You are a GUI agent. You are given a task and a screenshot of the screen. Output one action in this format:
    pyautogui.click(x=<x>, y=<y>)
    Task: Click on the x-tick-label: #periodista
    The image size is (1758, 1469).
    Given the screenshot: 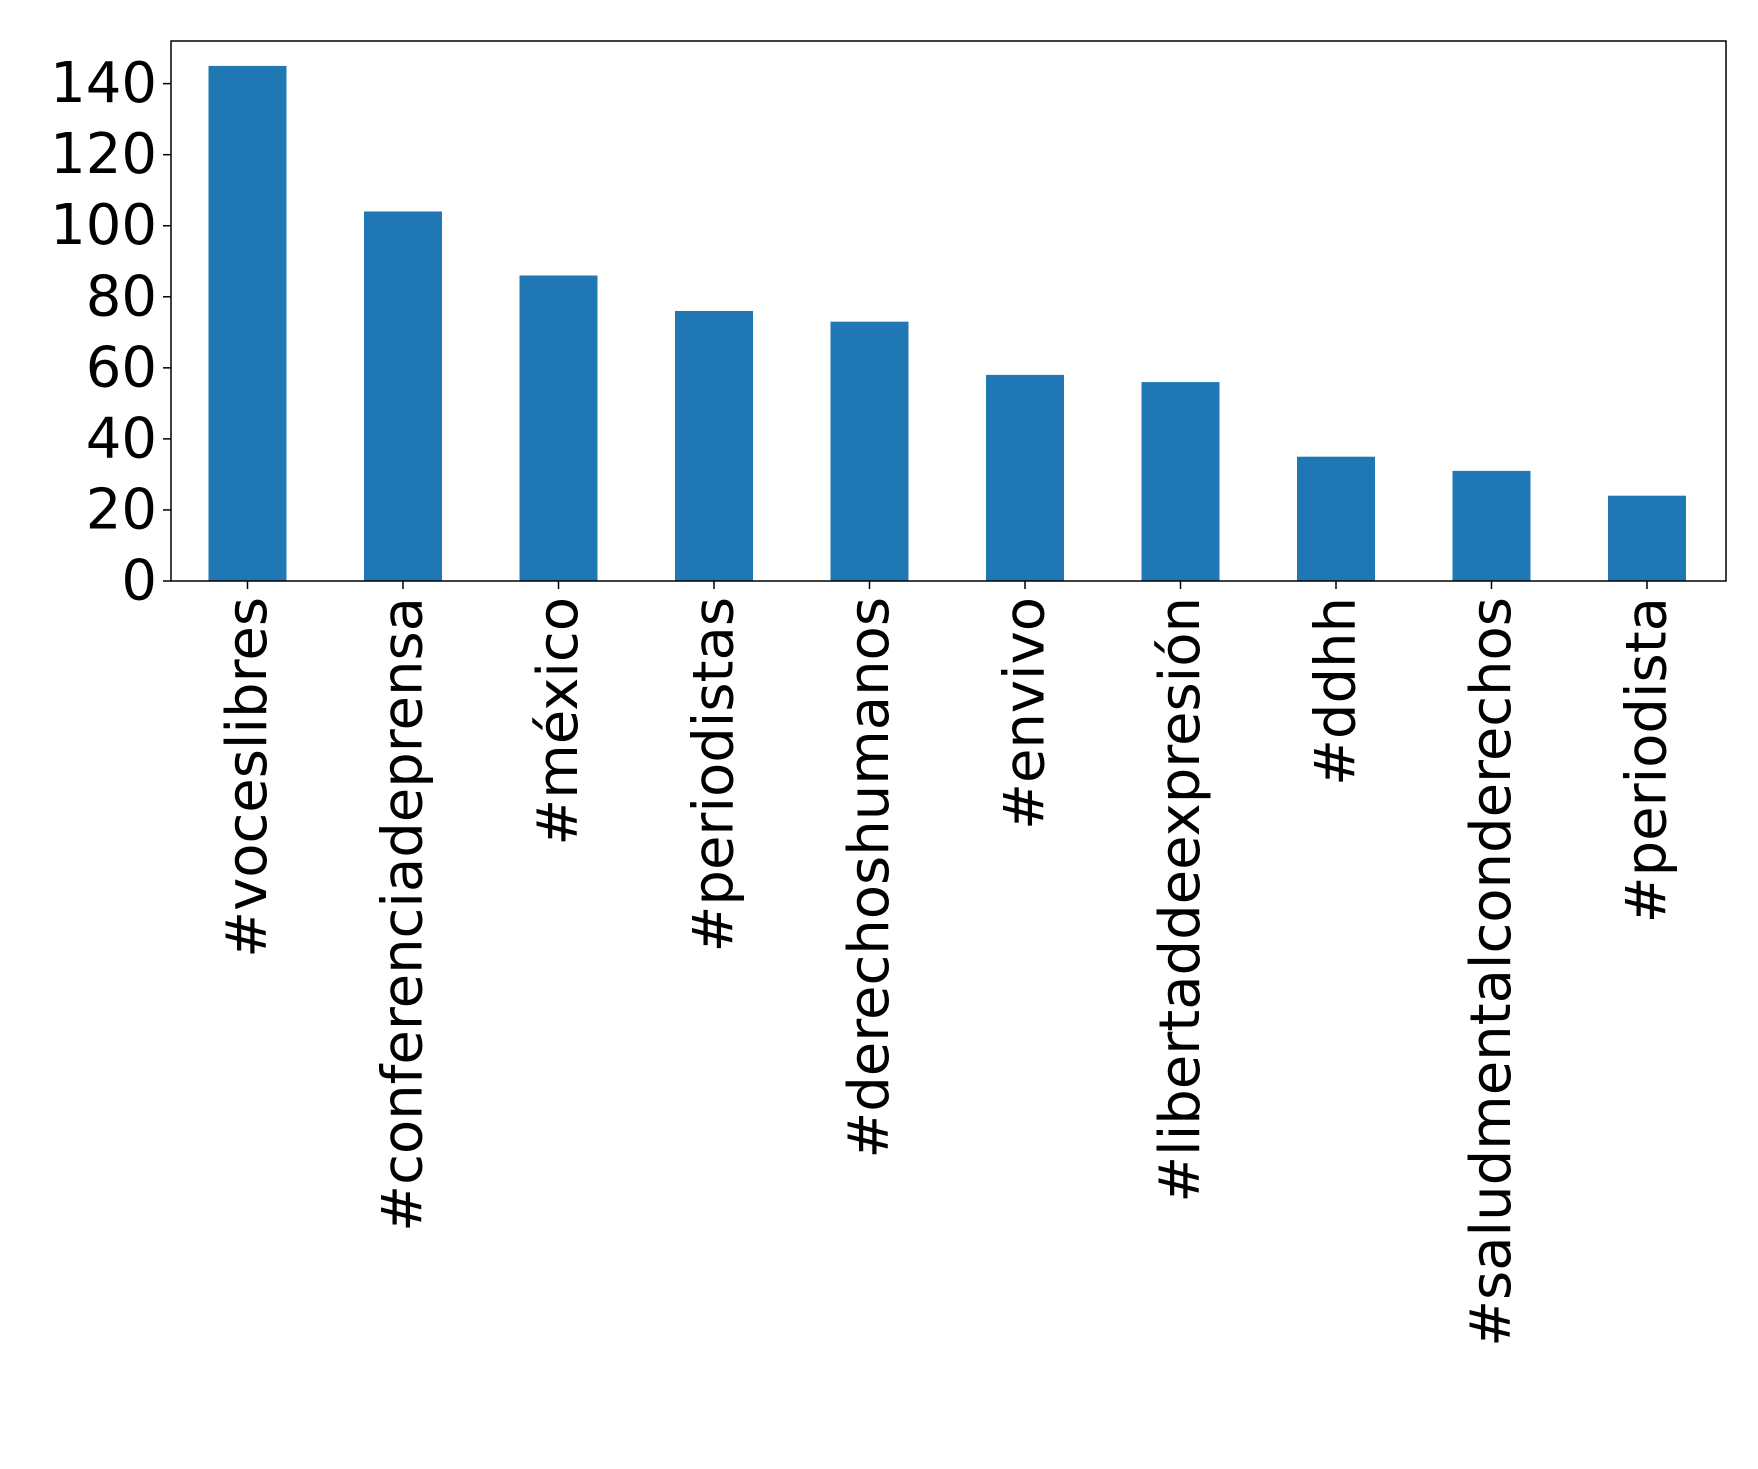 What is the action you would take?
    pyautogui.click(x=1647, y=760)
    